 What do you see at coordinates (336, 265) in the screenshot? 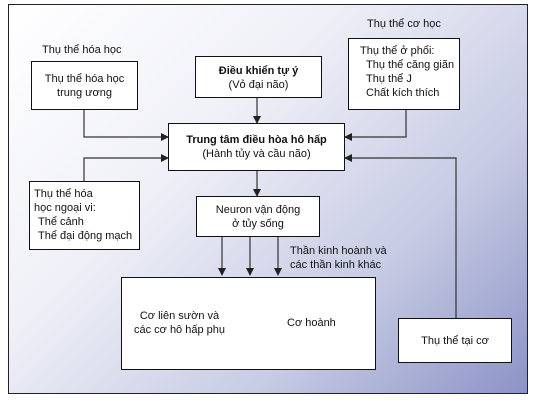
I see `nerves-label-line-2: các thần kinh khác` at bounding box center [336, 265].